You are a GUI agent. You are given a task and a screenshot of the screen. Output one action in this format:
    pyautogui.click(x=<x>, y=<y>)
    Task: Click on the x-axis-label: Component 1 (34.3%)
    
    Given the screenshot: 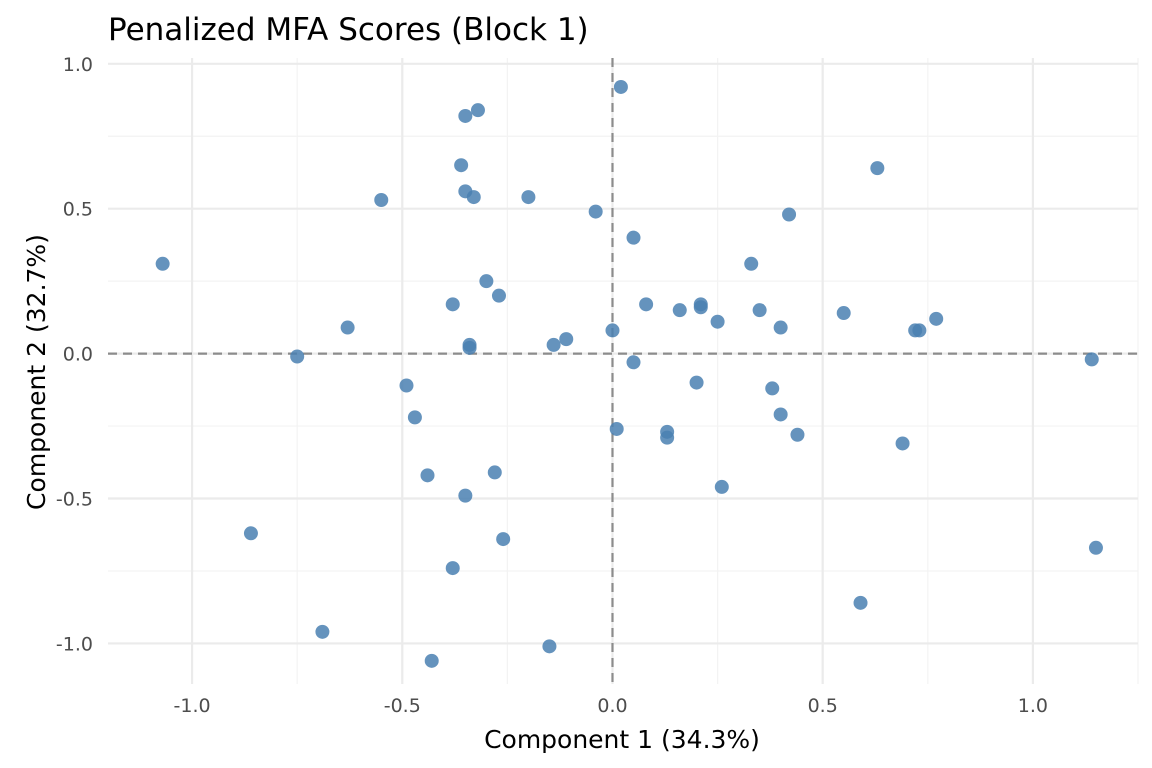 What is the action you would take?
    pyautogui.click(x=622, y=739)
    